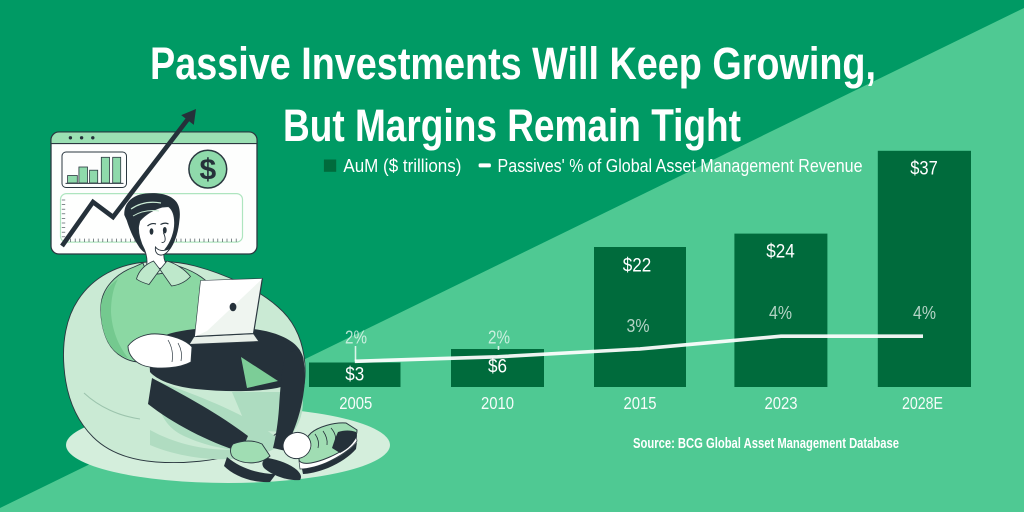 Image resolution: width=1024 pixels, height=512 pixels. I want to click on svg-text: 2023, so click(781, 403).